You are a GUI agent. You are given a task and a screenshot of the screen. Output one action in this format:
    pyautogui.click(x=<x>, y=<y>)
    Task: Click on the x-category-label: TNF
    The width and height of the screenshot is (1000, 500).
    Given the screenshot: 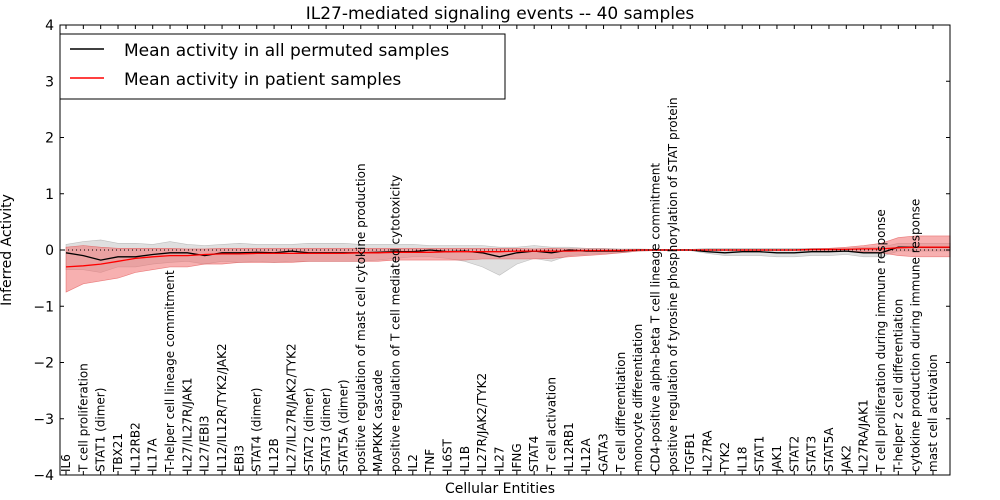 What is the action you would take?
    pyautogui.click(x=430, y=461)
    